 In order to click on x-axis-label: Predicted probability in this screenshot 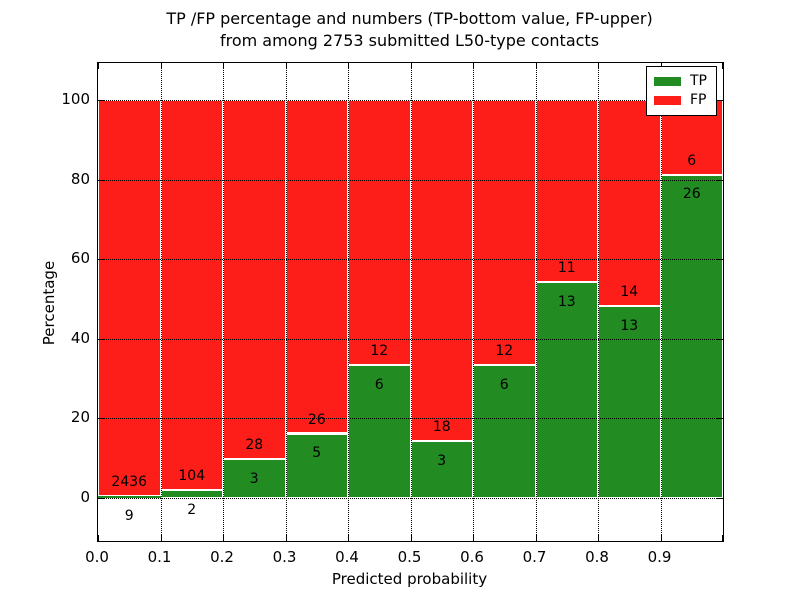, I will do `click(409, 579)`.